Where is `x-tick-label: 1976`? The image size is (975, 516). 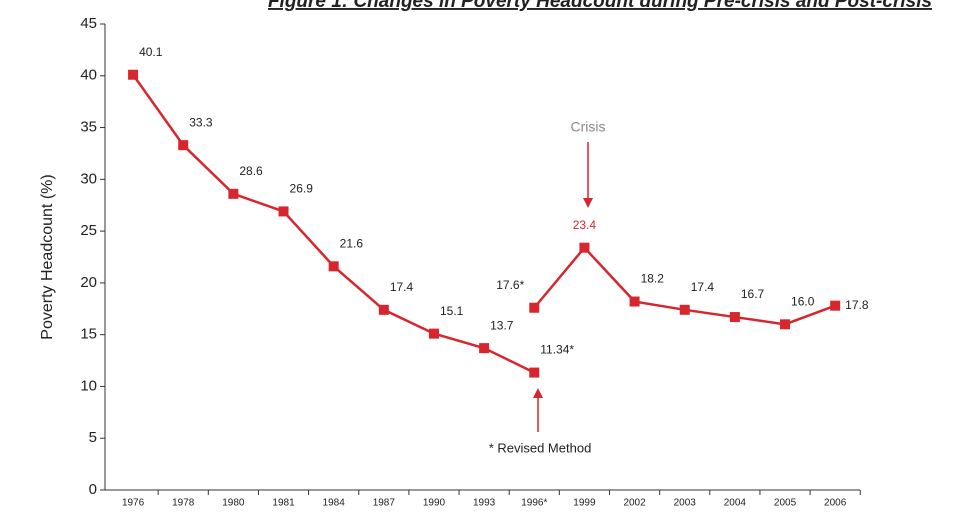 x-tick-label: 1976 is located at coordinates (133, 503).